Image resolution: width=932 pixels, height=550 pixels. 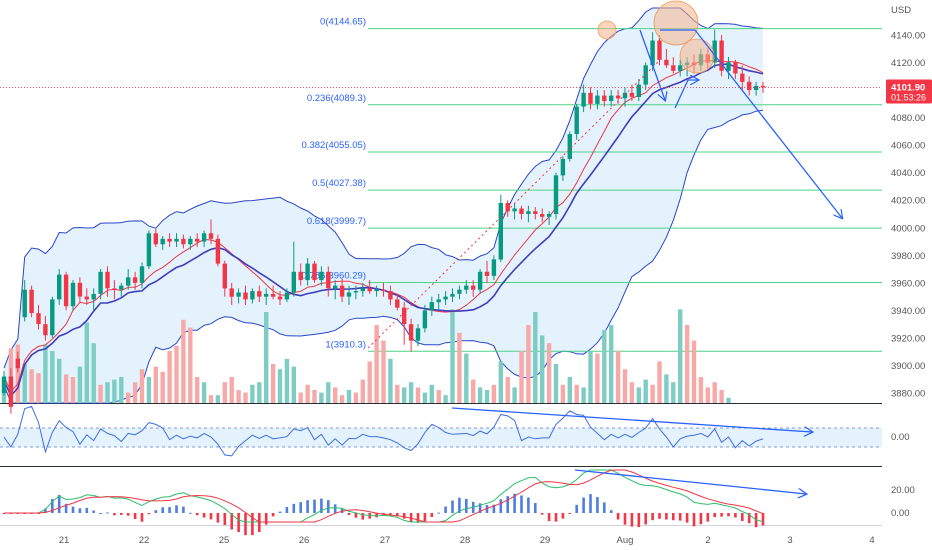 I want to click on macd-panel: 20.00 0.00, so click(x=458, y=502).